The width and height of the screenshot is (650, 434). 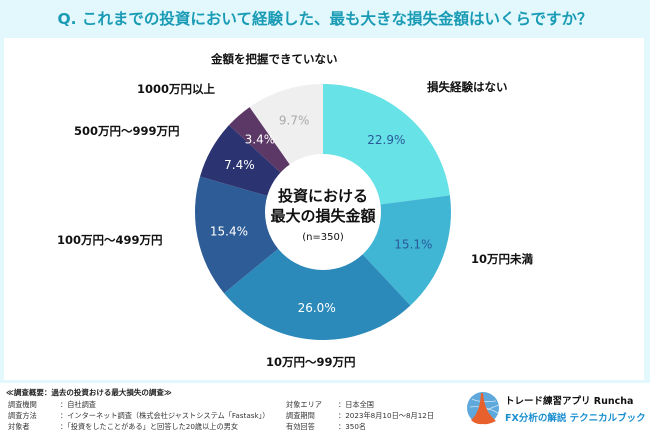 I want to click on donut-slice, so click(x=317, y=276).